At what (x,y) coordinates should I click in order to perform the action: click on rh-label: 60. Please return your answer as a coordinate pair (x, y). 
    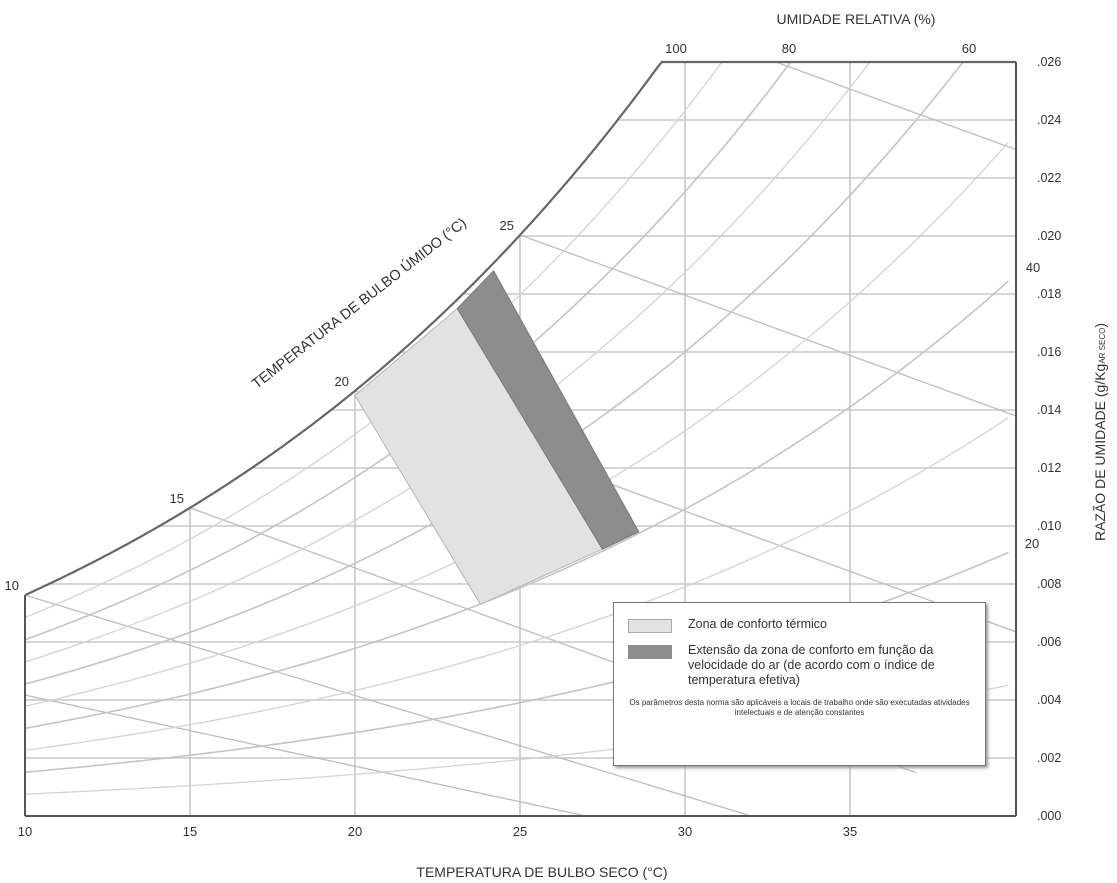
    Looking at the image, I should click on (969, 48).